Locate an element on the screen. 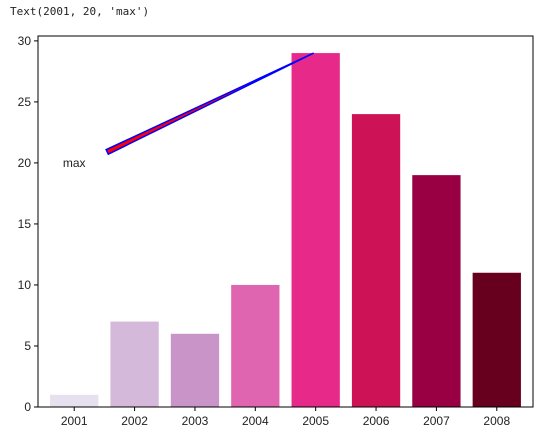 This screenshot has height=436, width=549. x-axis: 2001 2002 2003 2004 2005 2006 2007 2008 is located at coordinates (285, 417).